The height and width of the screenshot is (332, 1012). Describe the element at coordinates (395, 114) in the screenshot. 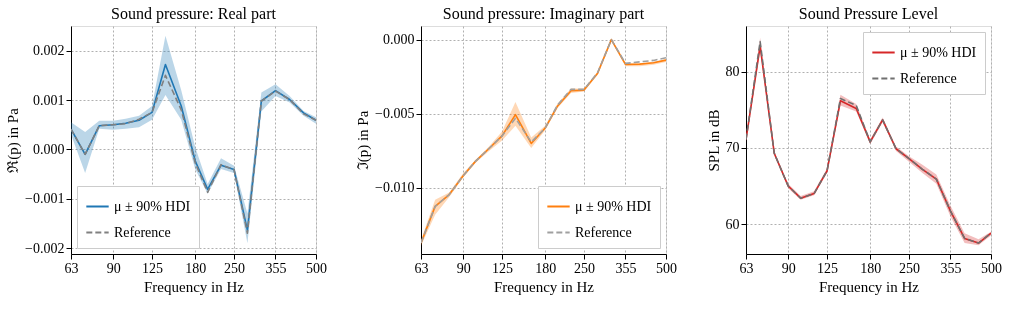

I see `y-tick-label: −0.005` at that location.